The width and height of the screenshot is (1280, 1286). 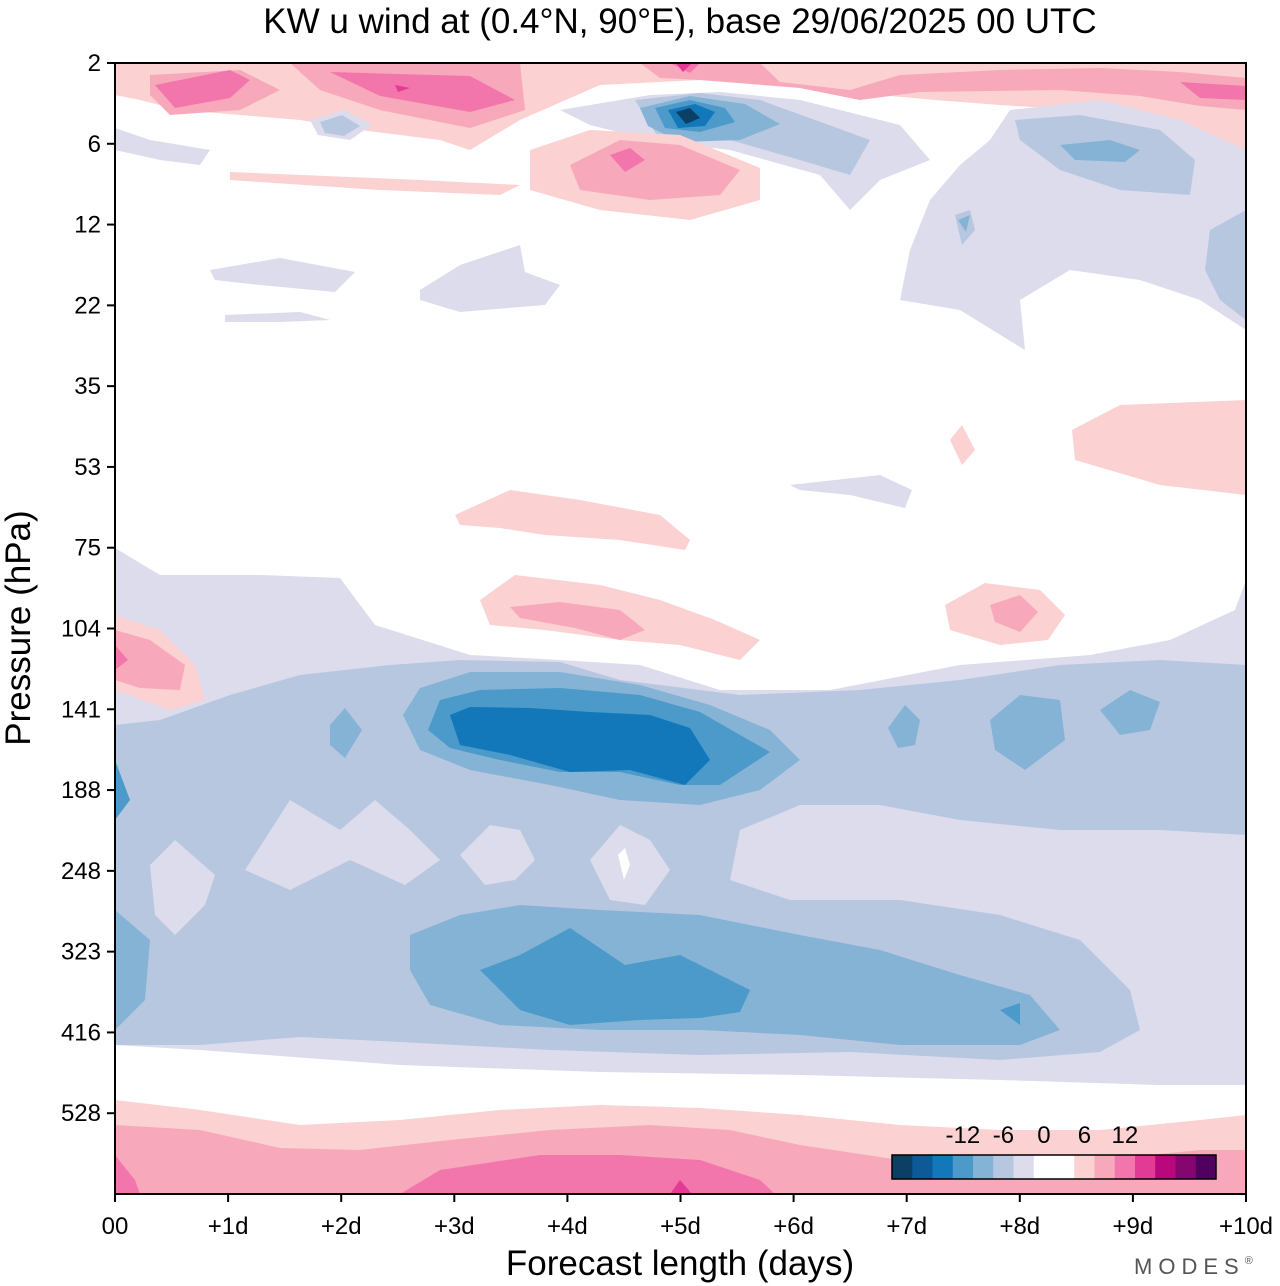 I want to click on contour-pos-6-e, so click(x=774, y=617).